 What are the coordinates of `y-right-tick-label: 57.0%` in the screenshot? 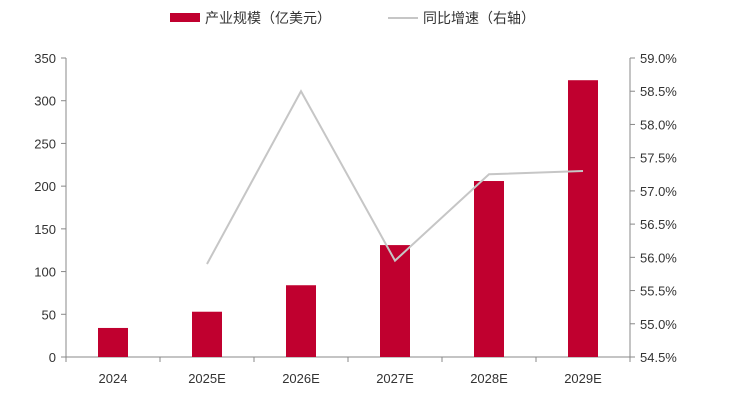 It's located at (658, 191).